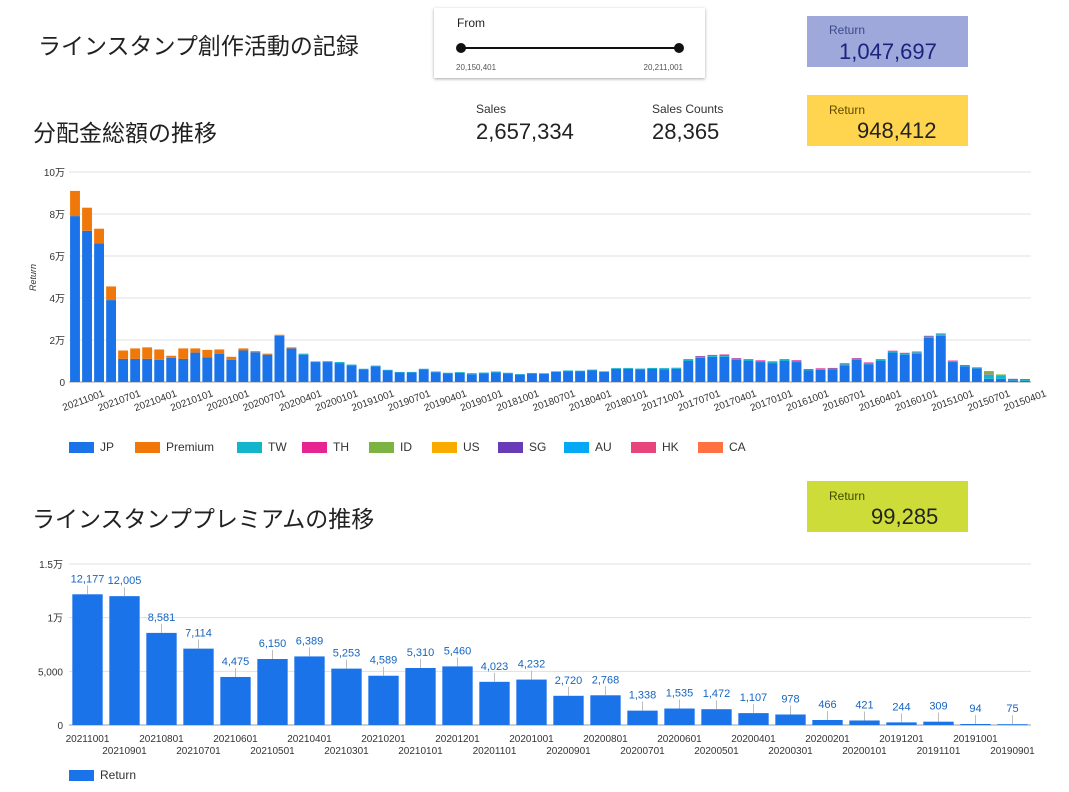 This screenshot has height=792, width=1069. Describe the element at coordinates (679, 48) in the screenshot. I see `slider-end-handle` at that location.